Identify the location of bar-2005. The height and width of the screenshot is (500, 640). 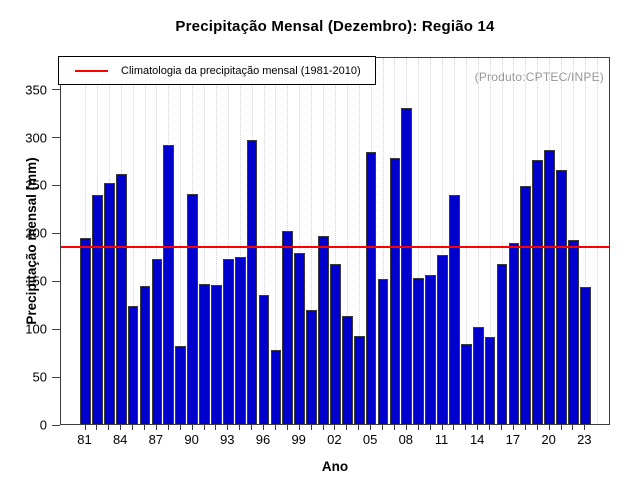
(371, 287).